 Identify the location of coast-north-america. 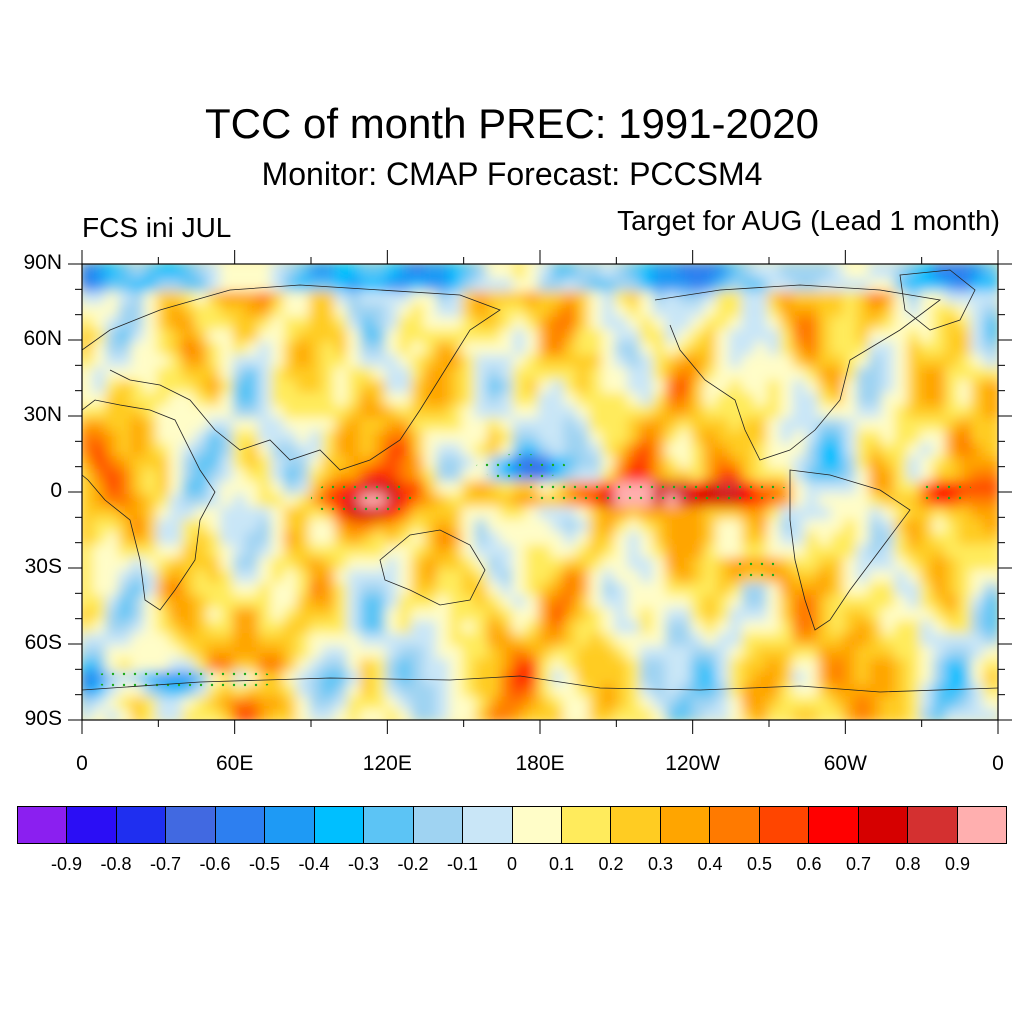
(797, 372).